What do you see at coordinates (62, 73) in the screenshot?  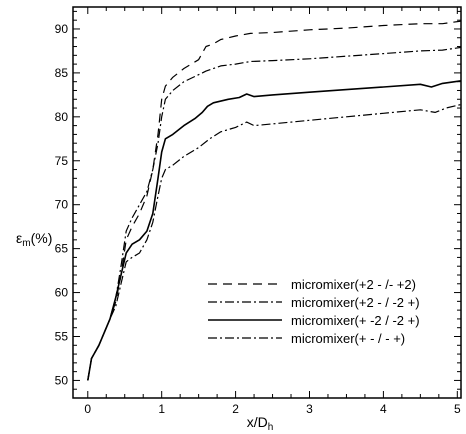 I see `y-tick-label: 85` at bounding box center [62, 73].